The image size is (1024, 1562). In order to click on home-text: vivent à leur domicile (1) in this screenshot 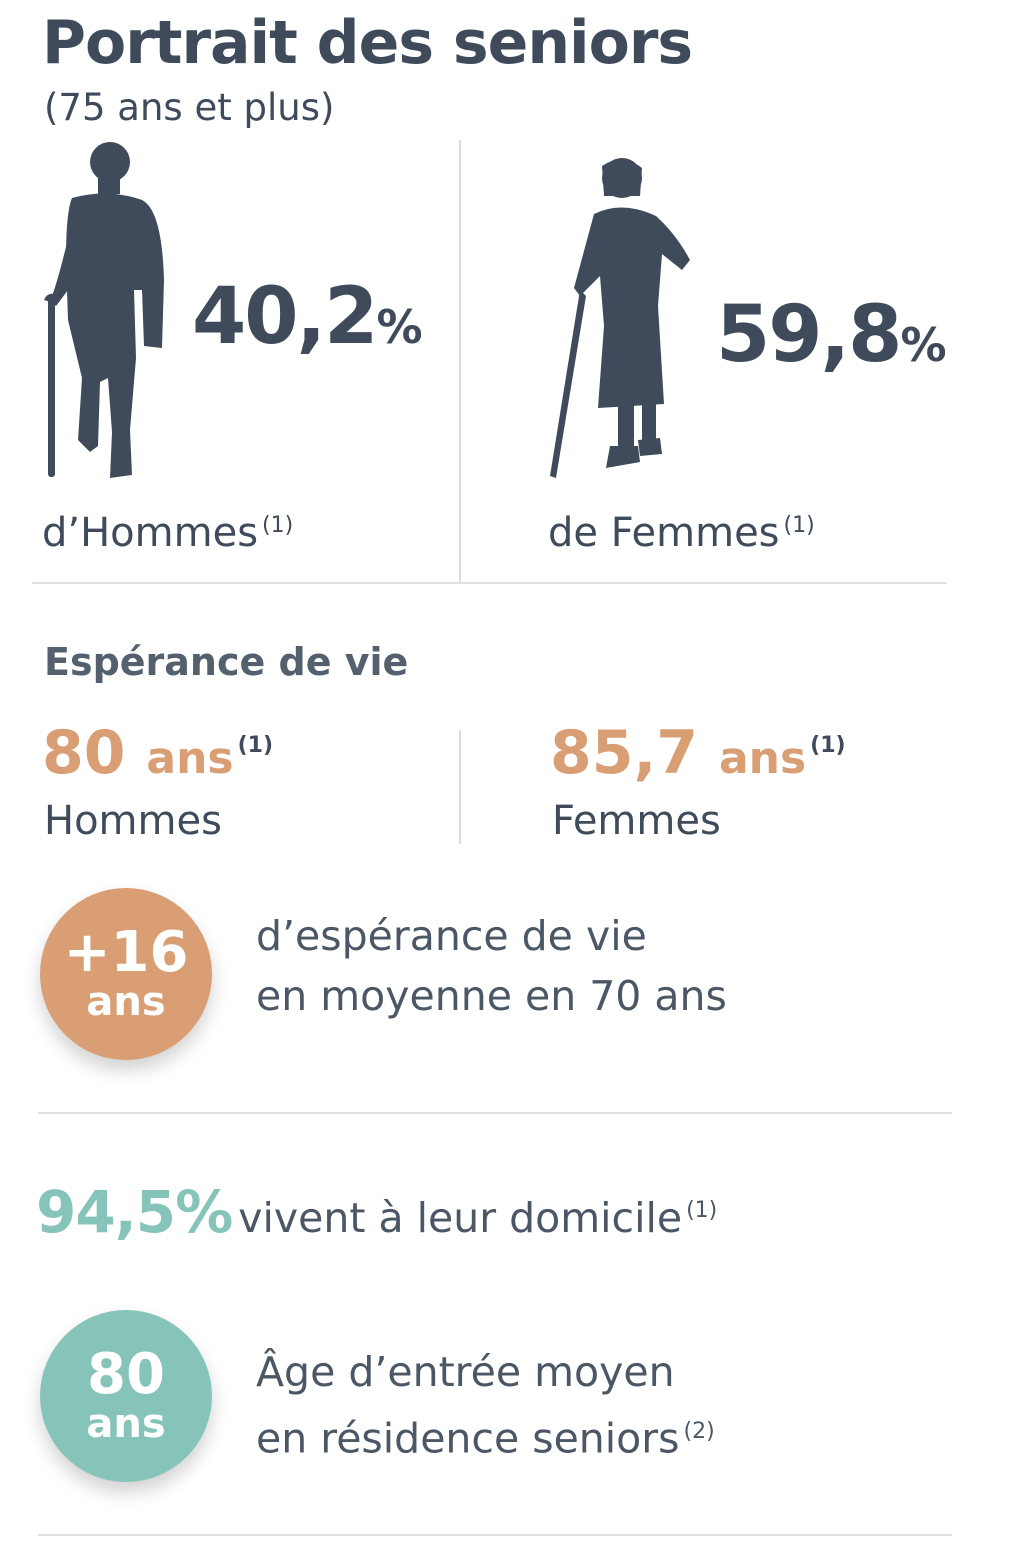, I will do `click(478, 1218)`.